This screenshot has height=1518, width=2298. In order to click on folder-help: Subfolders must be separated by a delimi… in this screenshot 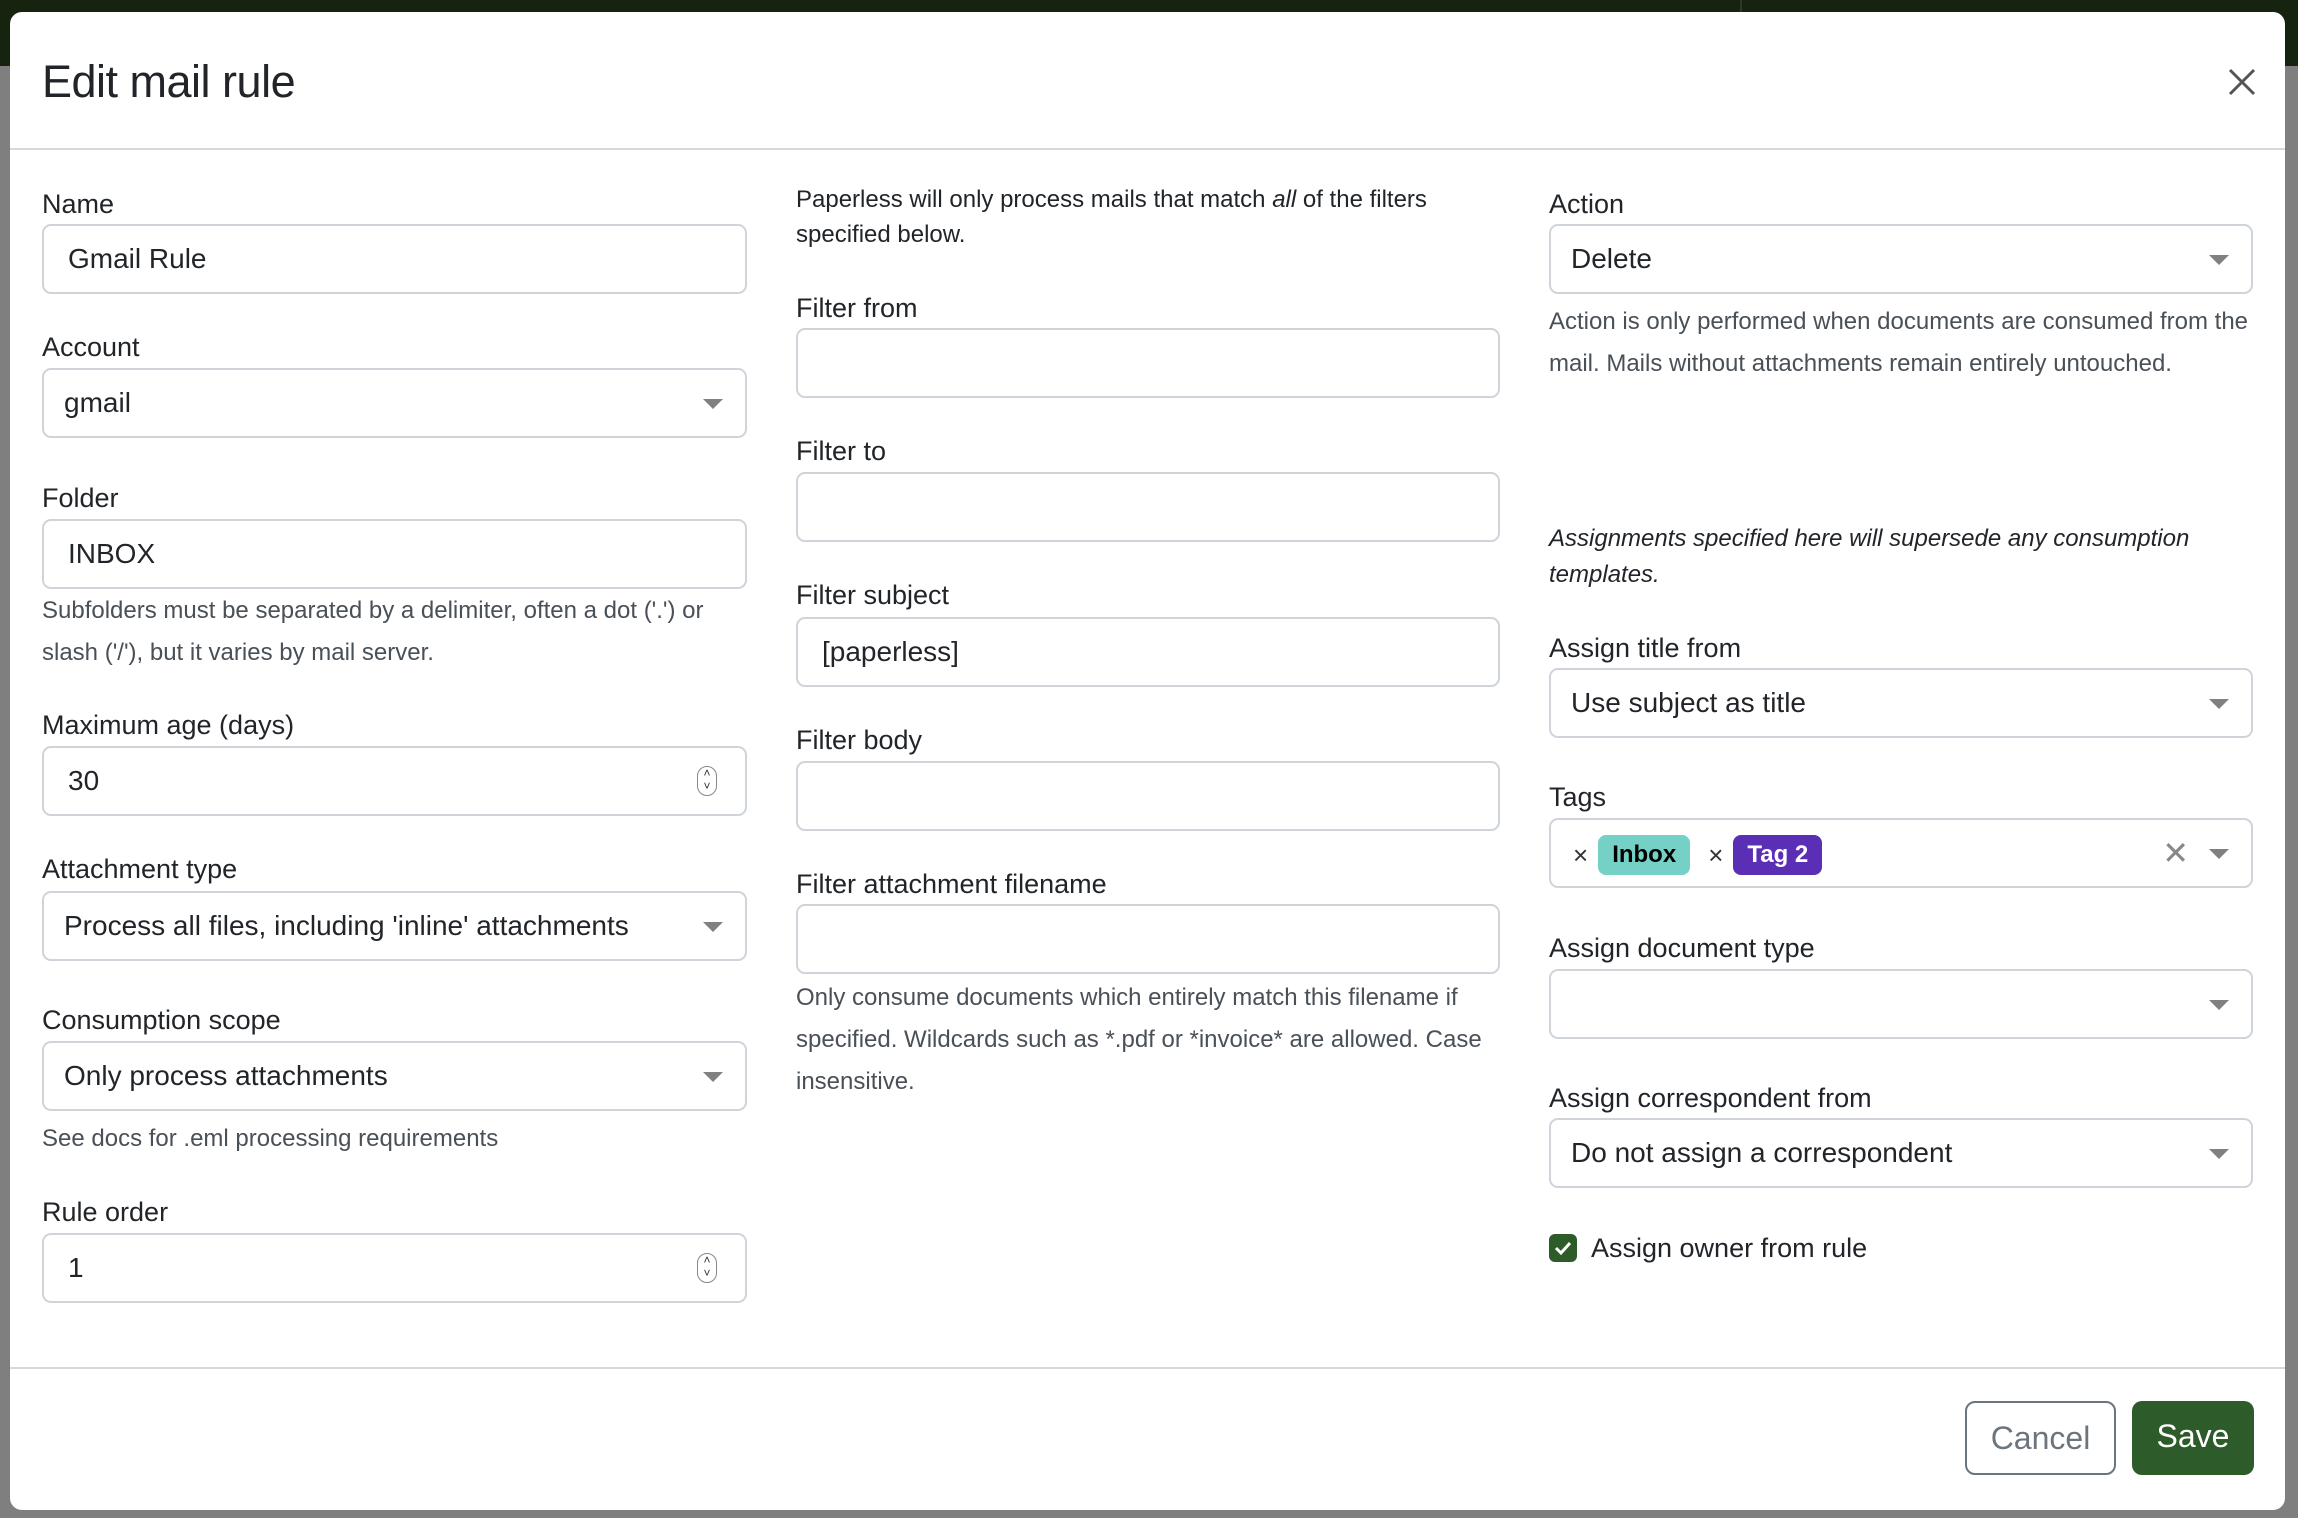, I will do `click(373, 631)`.